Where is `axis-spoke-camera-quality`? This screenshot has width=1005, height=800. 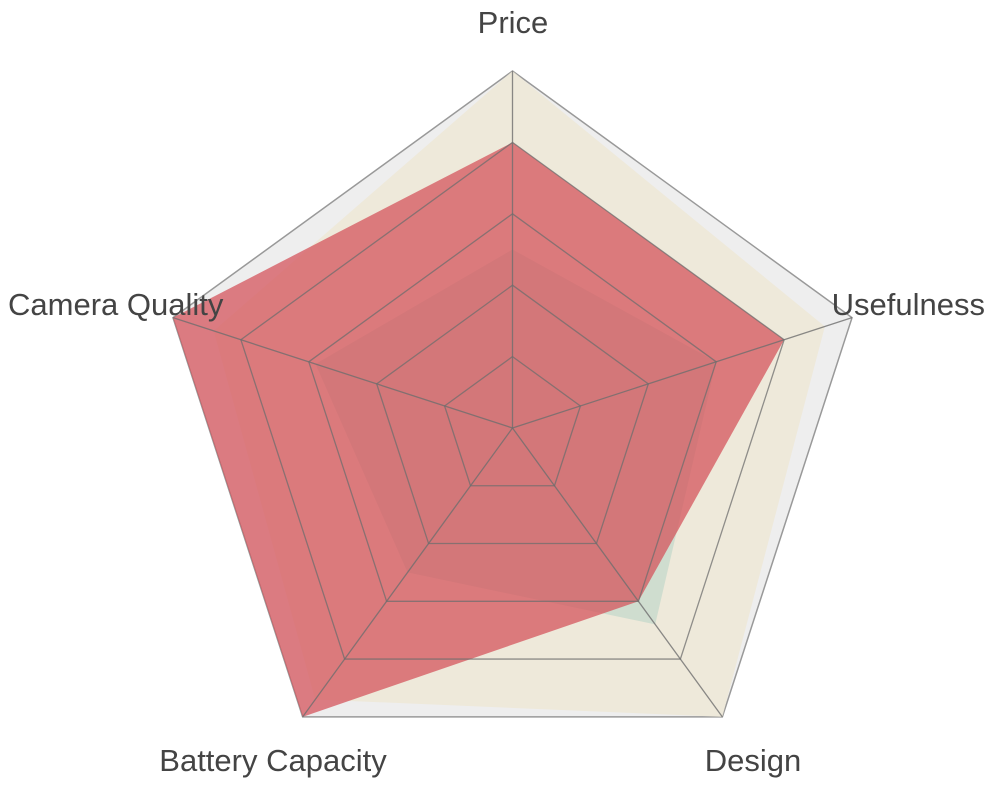 axis-spoke-camera-quality is located at coordinates (342, 373).